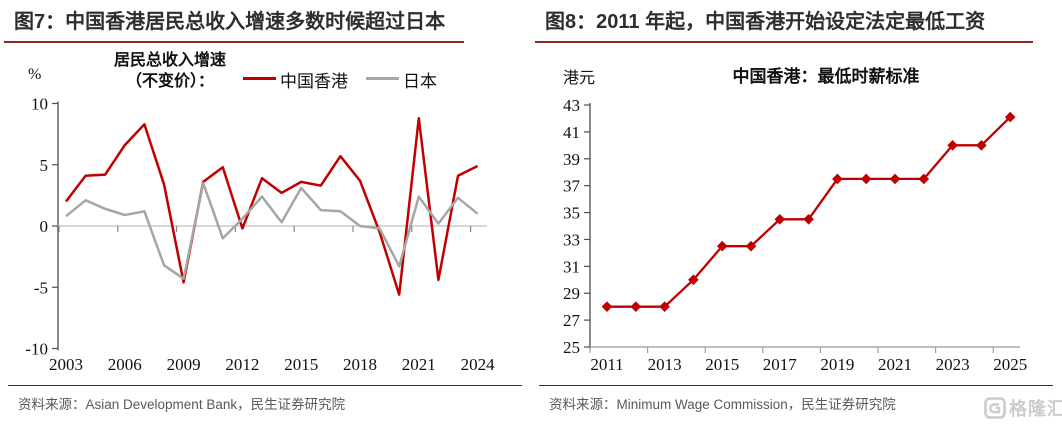 Image resolution: width=1062 pixels, height=426 pixels. I want to click on y-tick-label: 27, so click(572, 320).